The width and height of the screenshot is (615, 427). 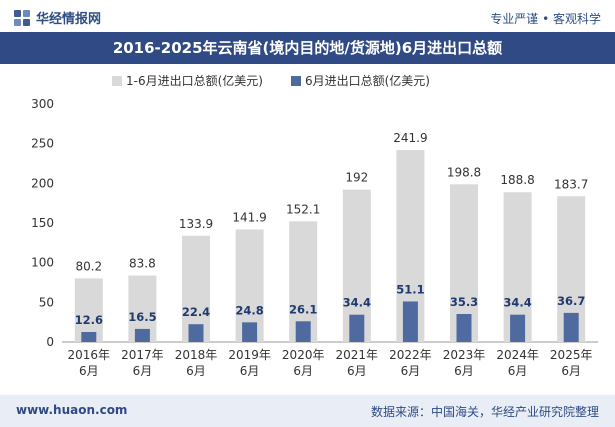 What do you see at coordinates (196, 312) in the screenshot?
I see `data-label-june: 22.4` at bounding box center [196, 312].